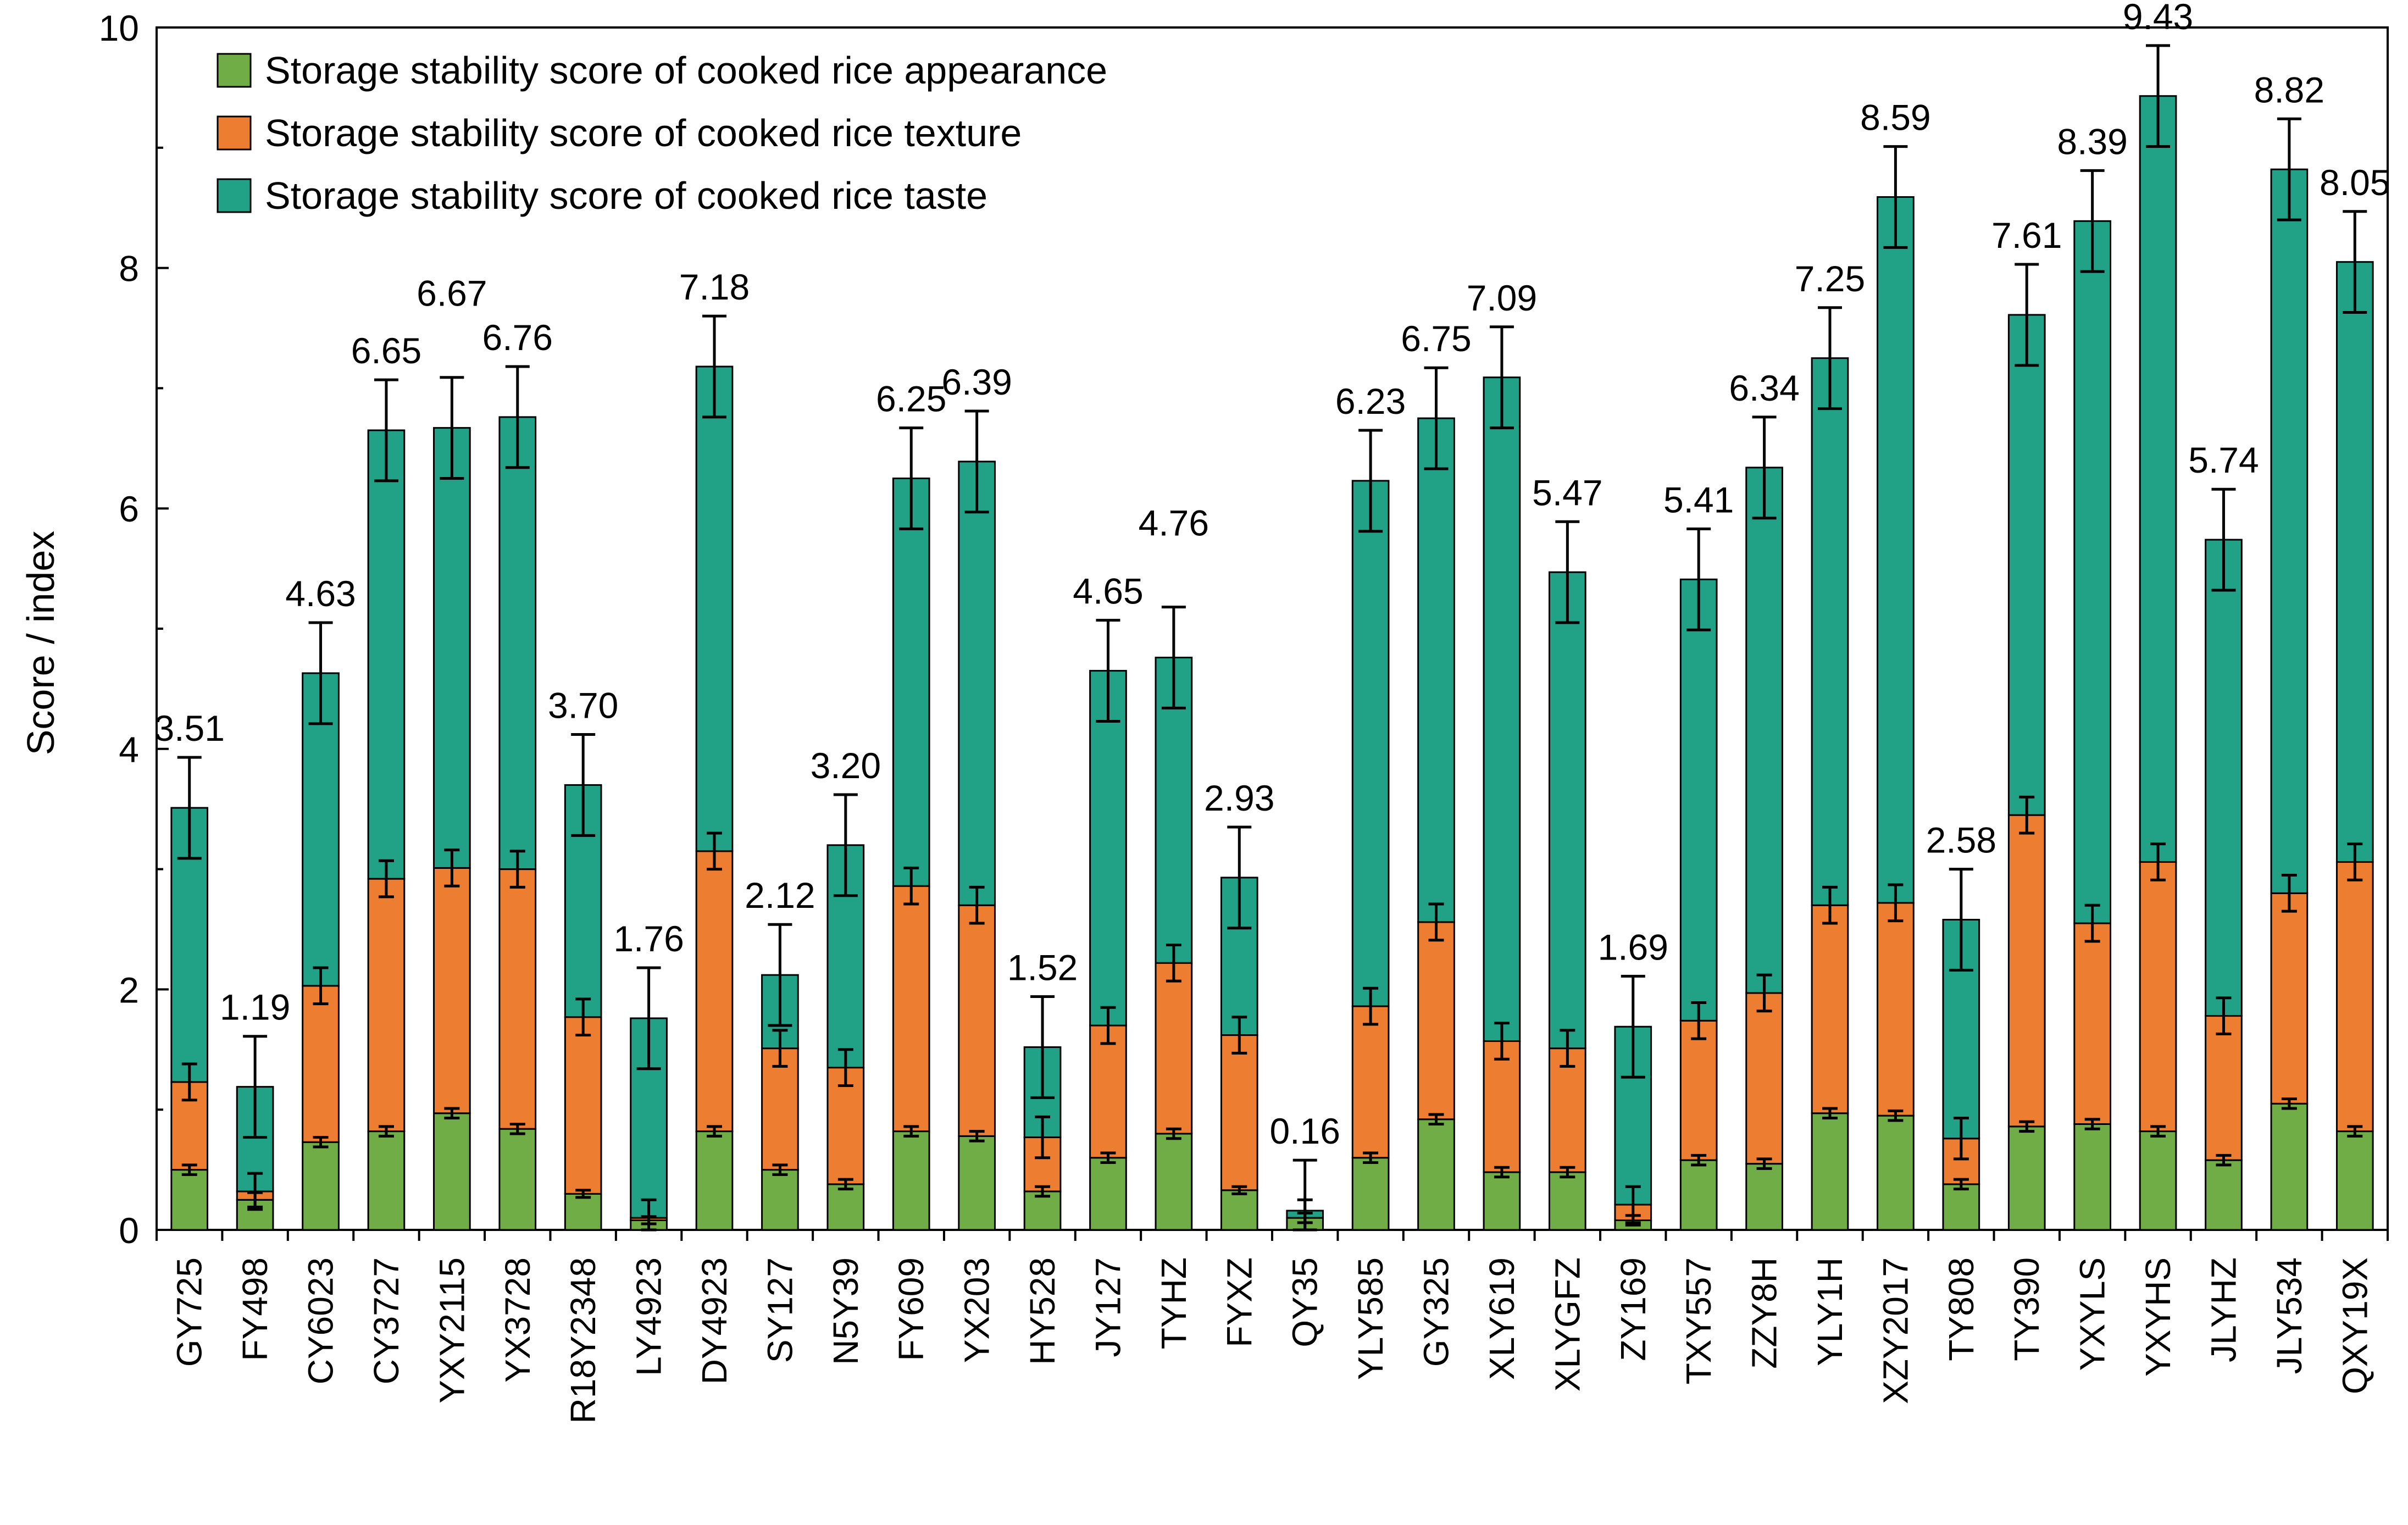 The image size is (2408, 1525). Describe the element at coordinates (1304, 1131) in the screenshot. I see `total-label: 0.16` at that location.